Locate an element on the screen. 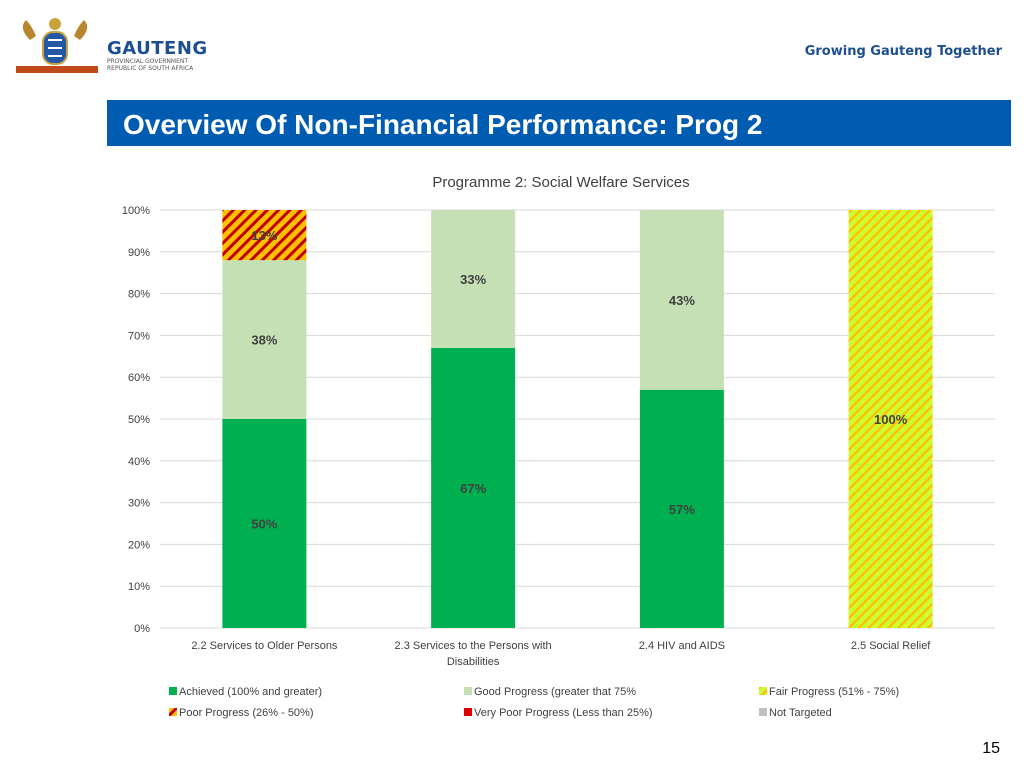 Image resolution: width=1024 pixels, height=768 pixels. x-tick-label: 2.2 Services to Older Persons is located at coordinates (264, 646).